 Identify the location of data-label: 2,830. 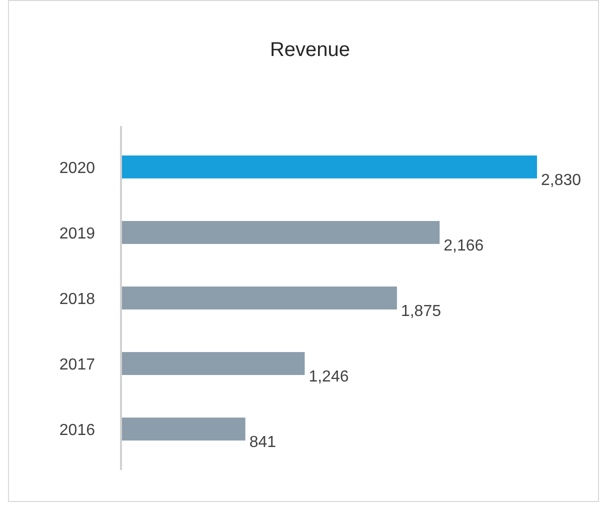
(561, 180).